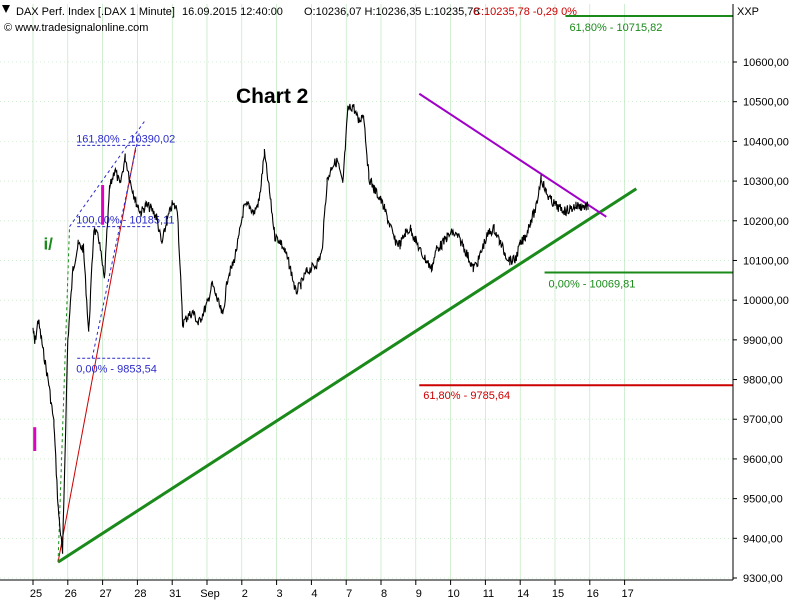 This screenshot has width=800, height=600. I want to click on y-tick-label: 10100,00, so click(766, 261).